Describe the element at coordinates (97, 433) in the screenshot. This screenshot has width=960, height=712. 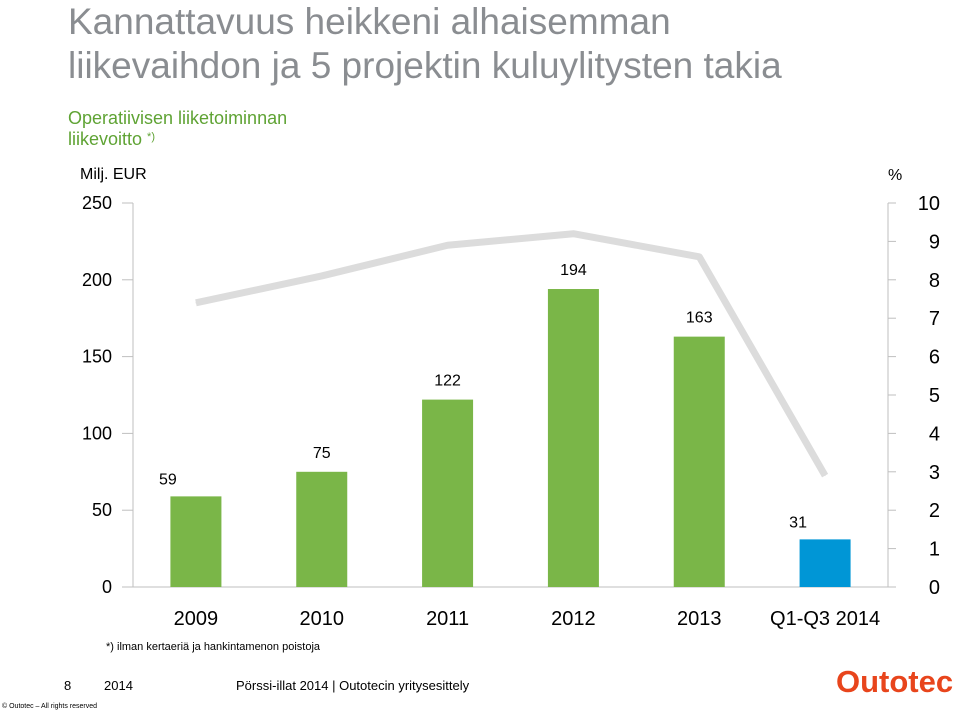
I see `left-axis-tick-label: 100` at that location.